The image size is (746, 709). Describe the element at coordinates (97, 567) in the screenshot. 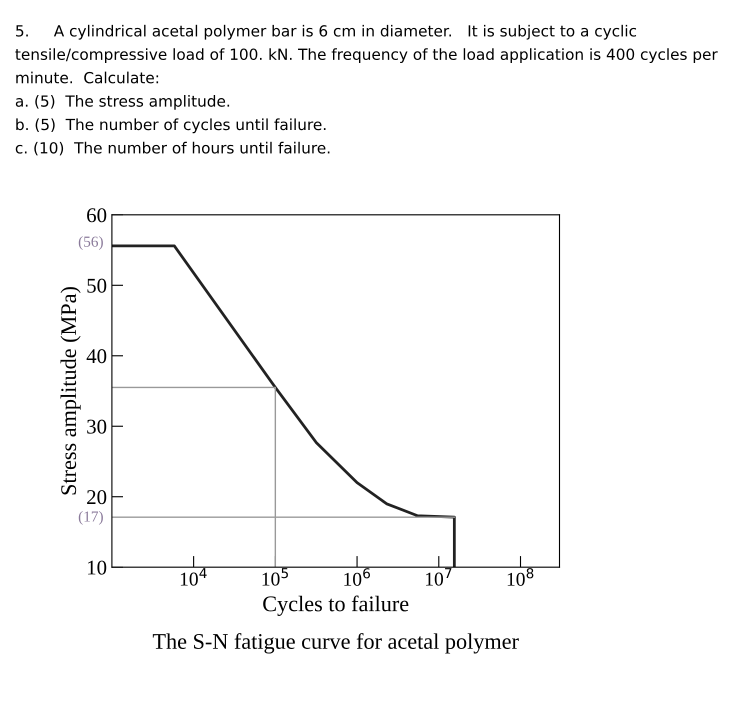

I see `y-tick-label: 10` at that location.